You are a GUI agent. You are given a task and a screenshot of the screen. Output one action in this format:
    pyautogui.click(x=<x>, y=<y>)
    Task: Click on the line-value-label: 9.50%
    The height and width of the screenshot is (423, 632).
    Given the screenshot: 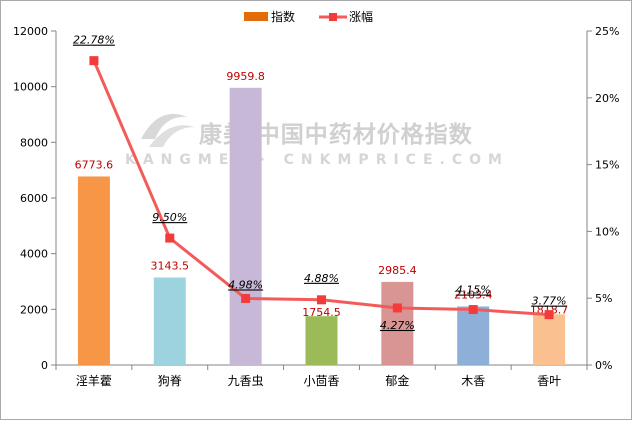 What is the action you would take?
    pyautogui.click(x=169, y=217)
    